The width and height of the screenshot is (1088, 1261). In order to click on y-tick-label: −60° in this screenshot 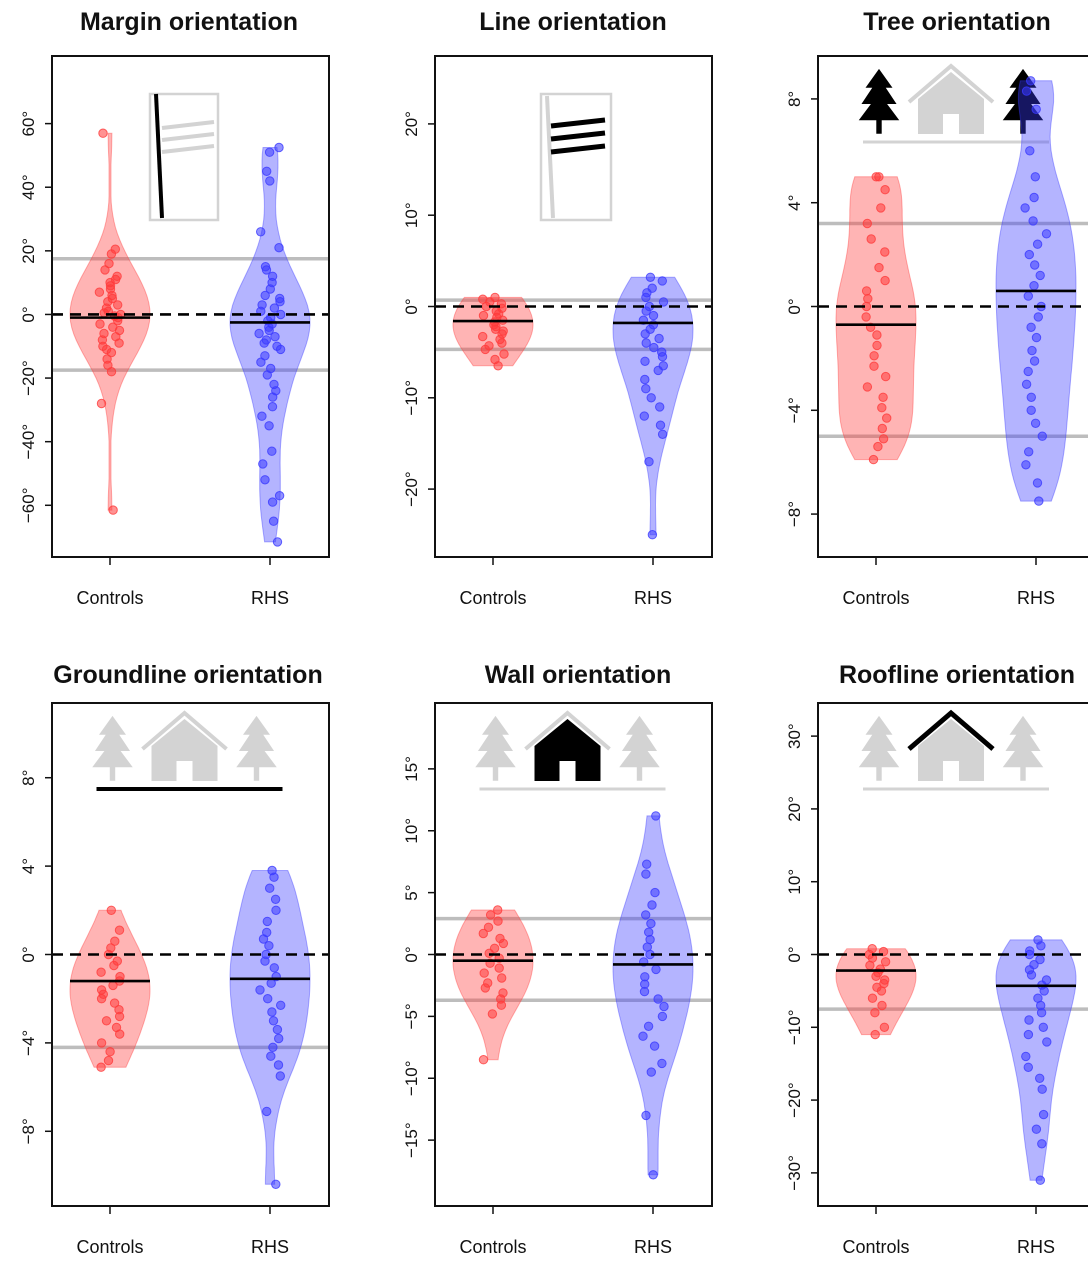, I will do `click(28, 505)`.